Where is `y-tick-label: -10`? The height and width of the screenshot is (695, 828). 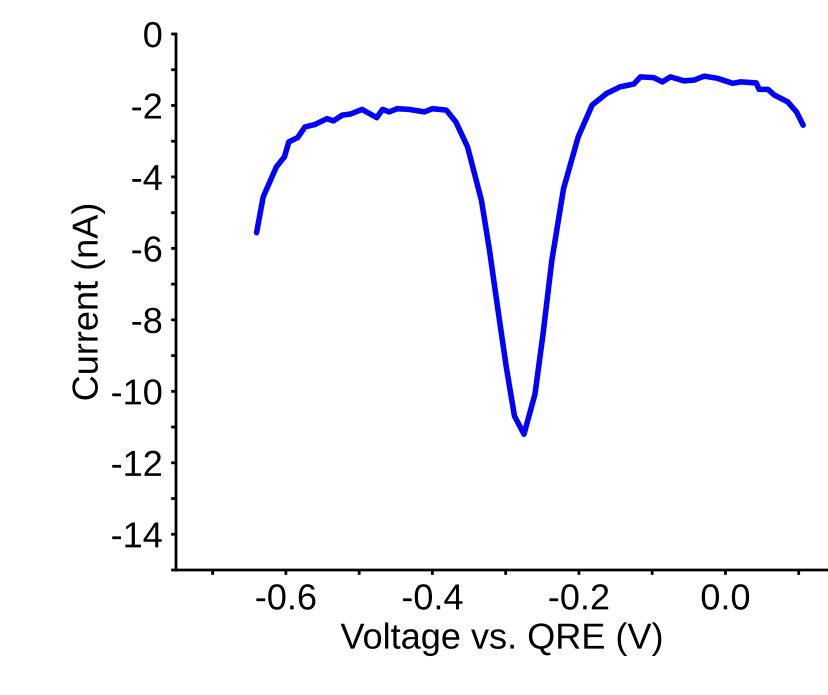
y-tick-label: -10 is located at coordinates (137, 392).